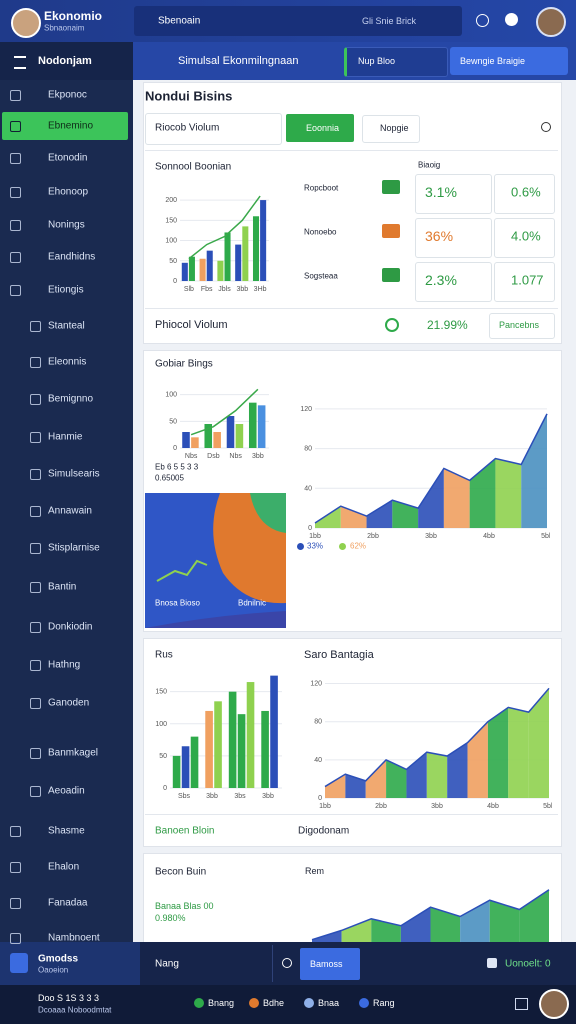  Describe the element at coordinates (163, 756) in the screenshot. I see `y-tick-label: 50` at that location.